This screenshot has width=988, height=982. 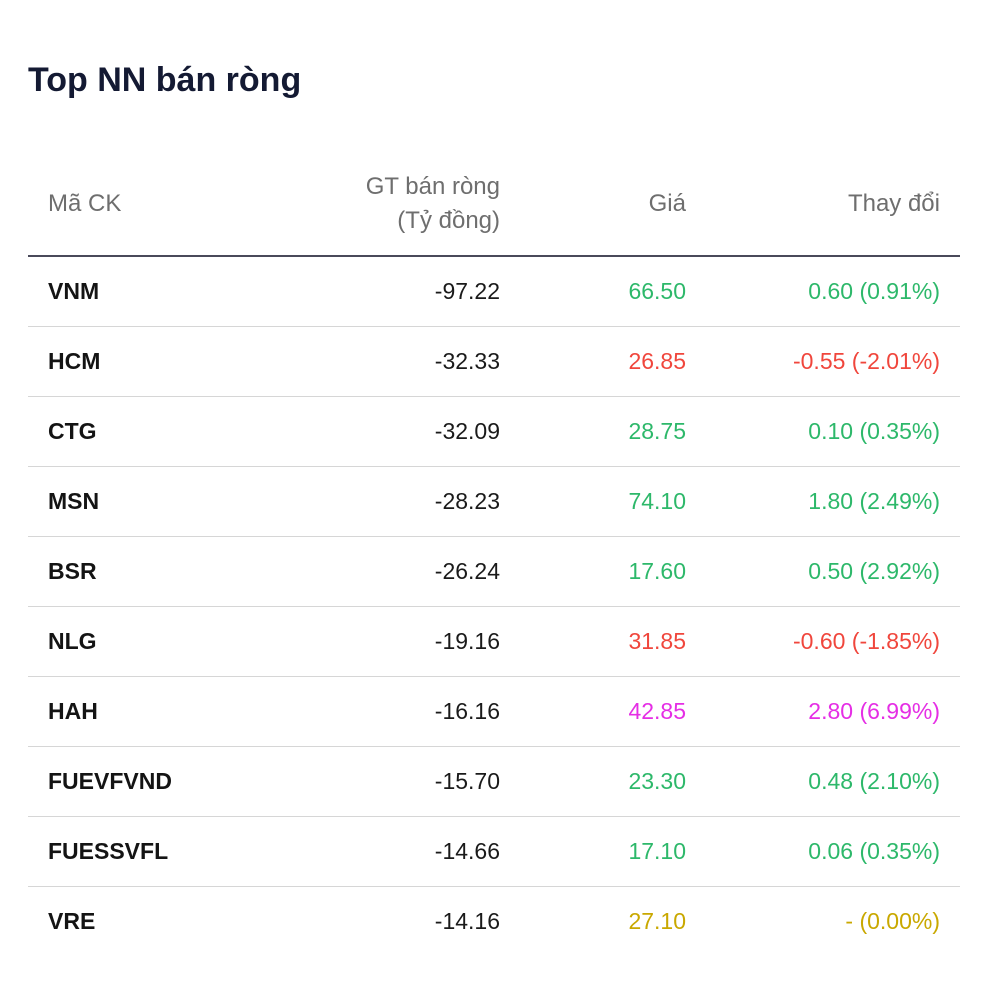 What do you see at coordinates (138, 291) in the screenshot?
I see `symbol-cell: VNM` at bounding box center [138, 291].